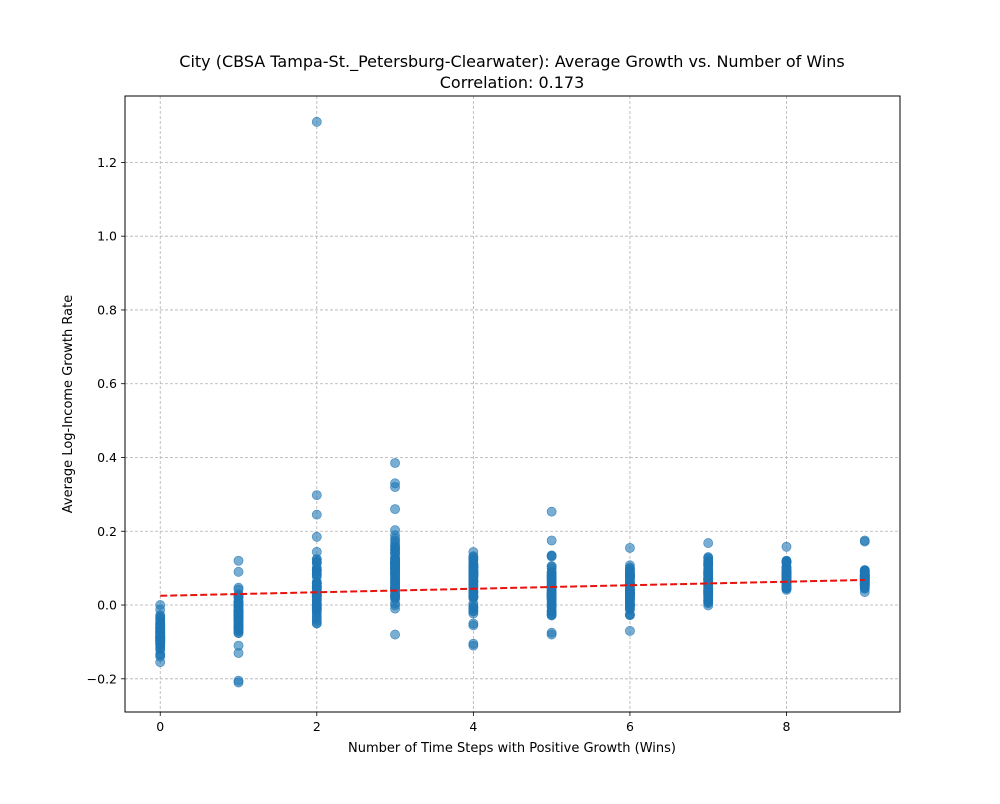 This screenshot has width=1000, height=804. What do you see at coordinates (787, 726) in the screenshot?
I see `x-tick-label: 8` at bounding box center [787, 726].